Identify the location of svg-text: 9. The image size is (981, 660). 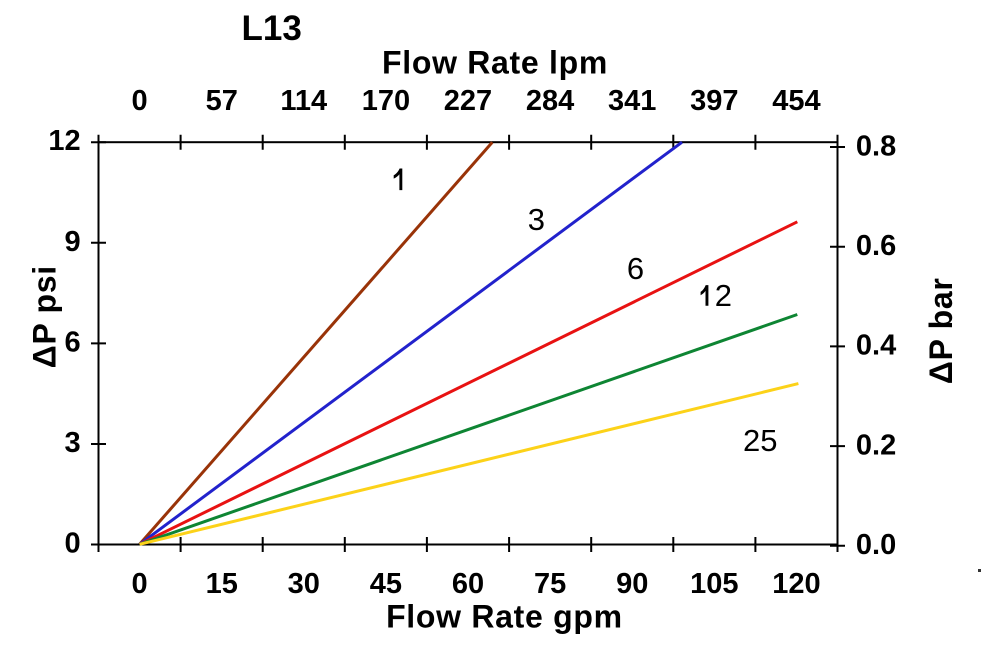
(72, 242).